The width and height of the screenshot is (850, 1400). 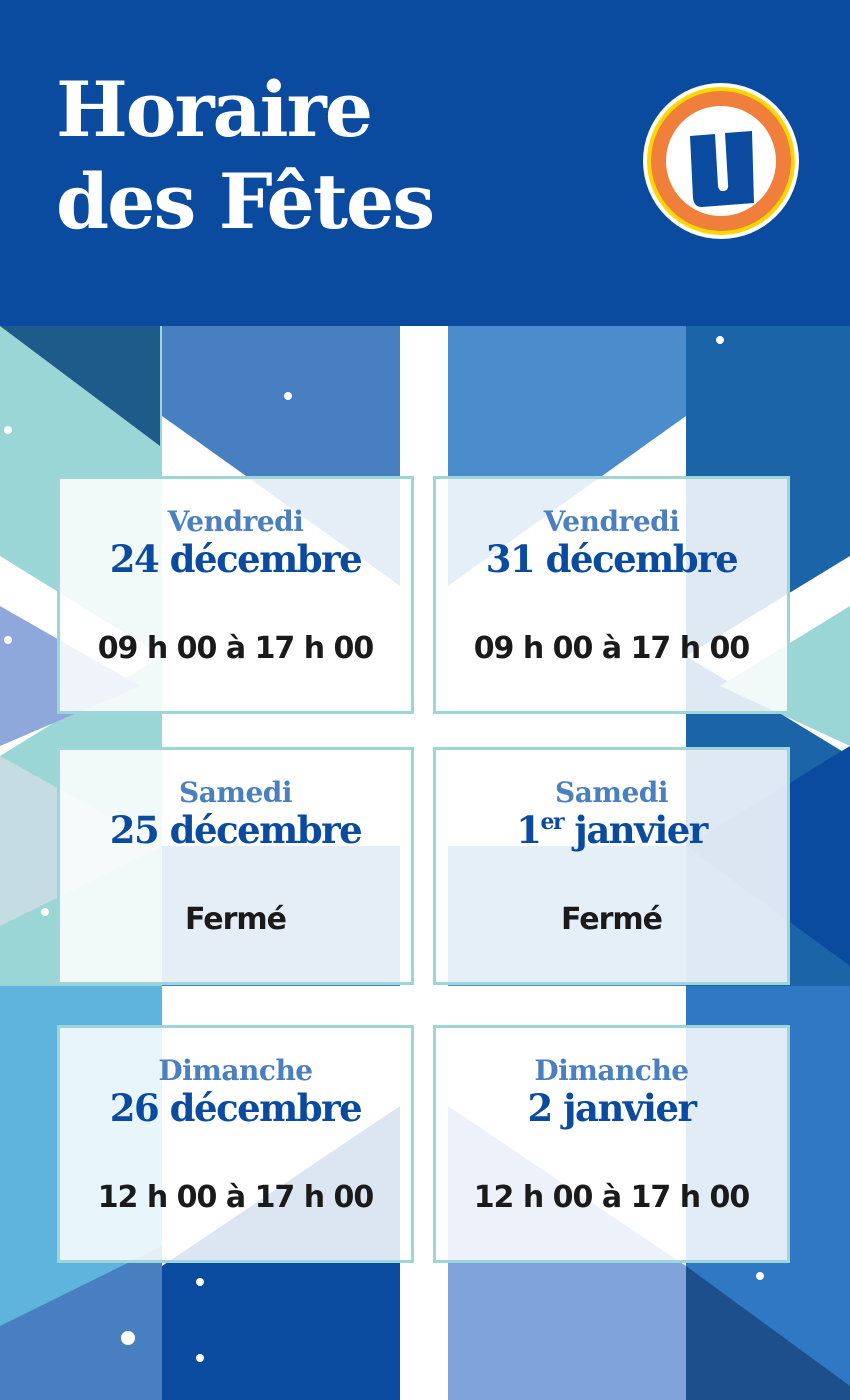 What do you see at coordinates (552, 822) in the screenshot?
I see `date-ordinal: er` at bounding box center [552, 822].